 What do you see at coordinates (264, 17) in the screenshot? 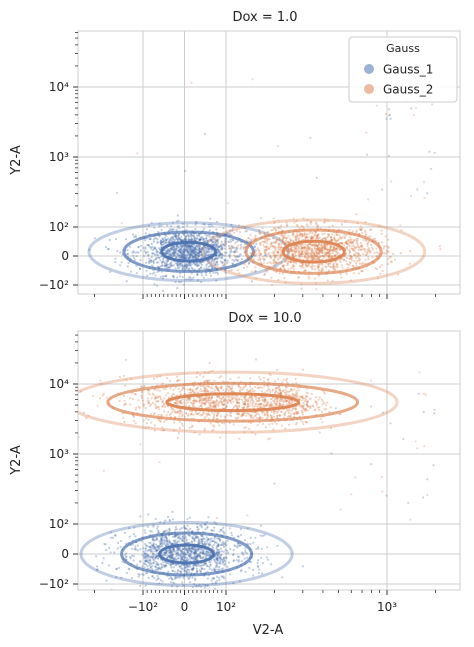
I see `panel-title: Dox = 1.0` at bounding box center [264, 17].